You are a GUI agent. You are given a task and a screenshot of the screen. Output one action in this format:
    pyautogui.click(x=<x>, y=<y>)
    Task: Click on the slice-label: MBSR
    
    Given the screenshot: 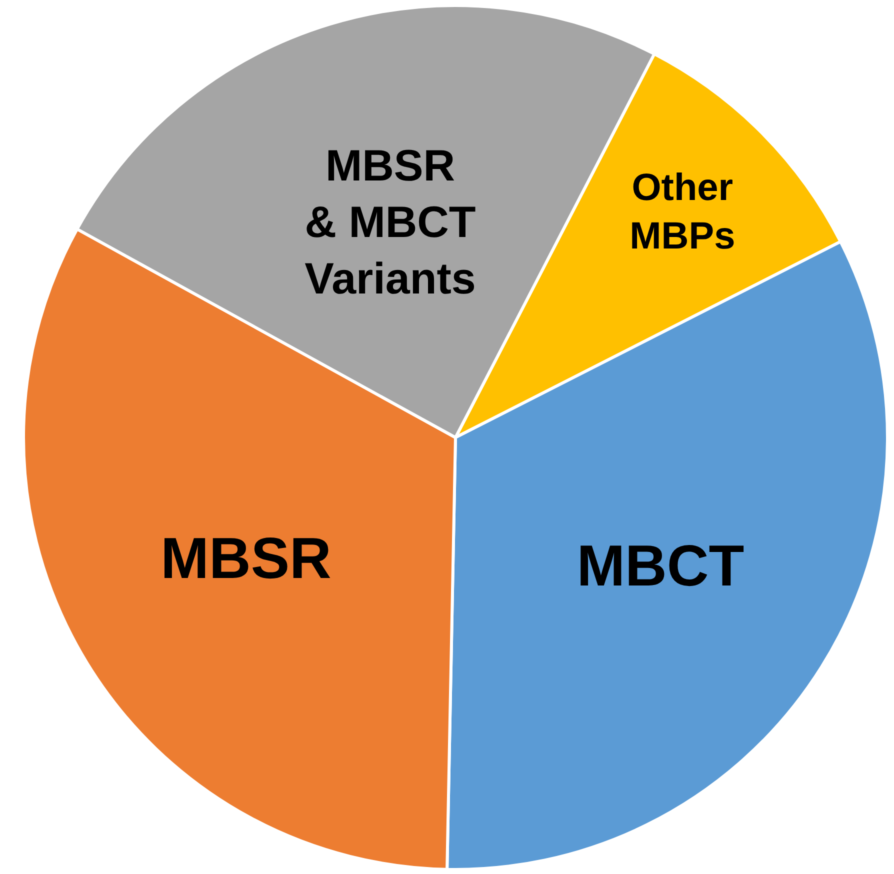 What is the action you would take?
    pyautogui.click(x=246, y=559)
    